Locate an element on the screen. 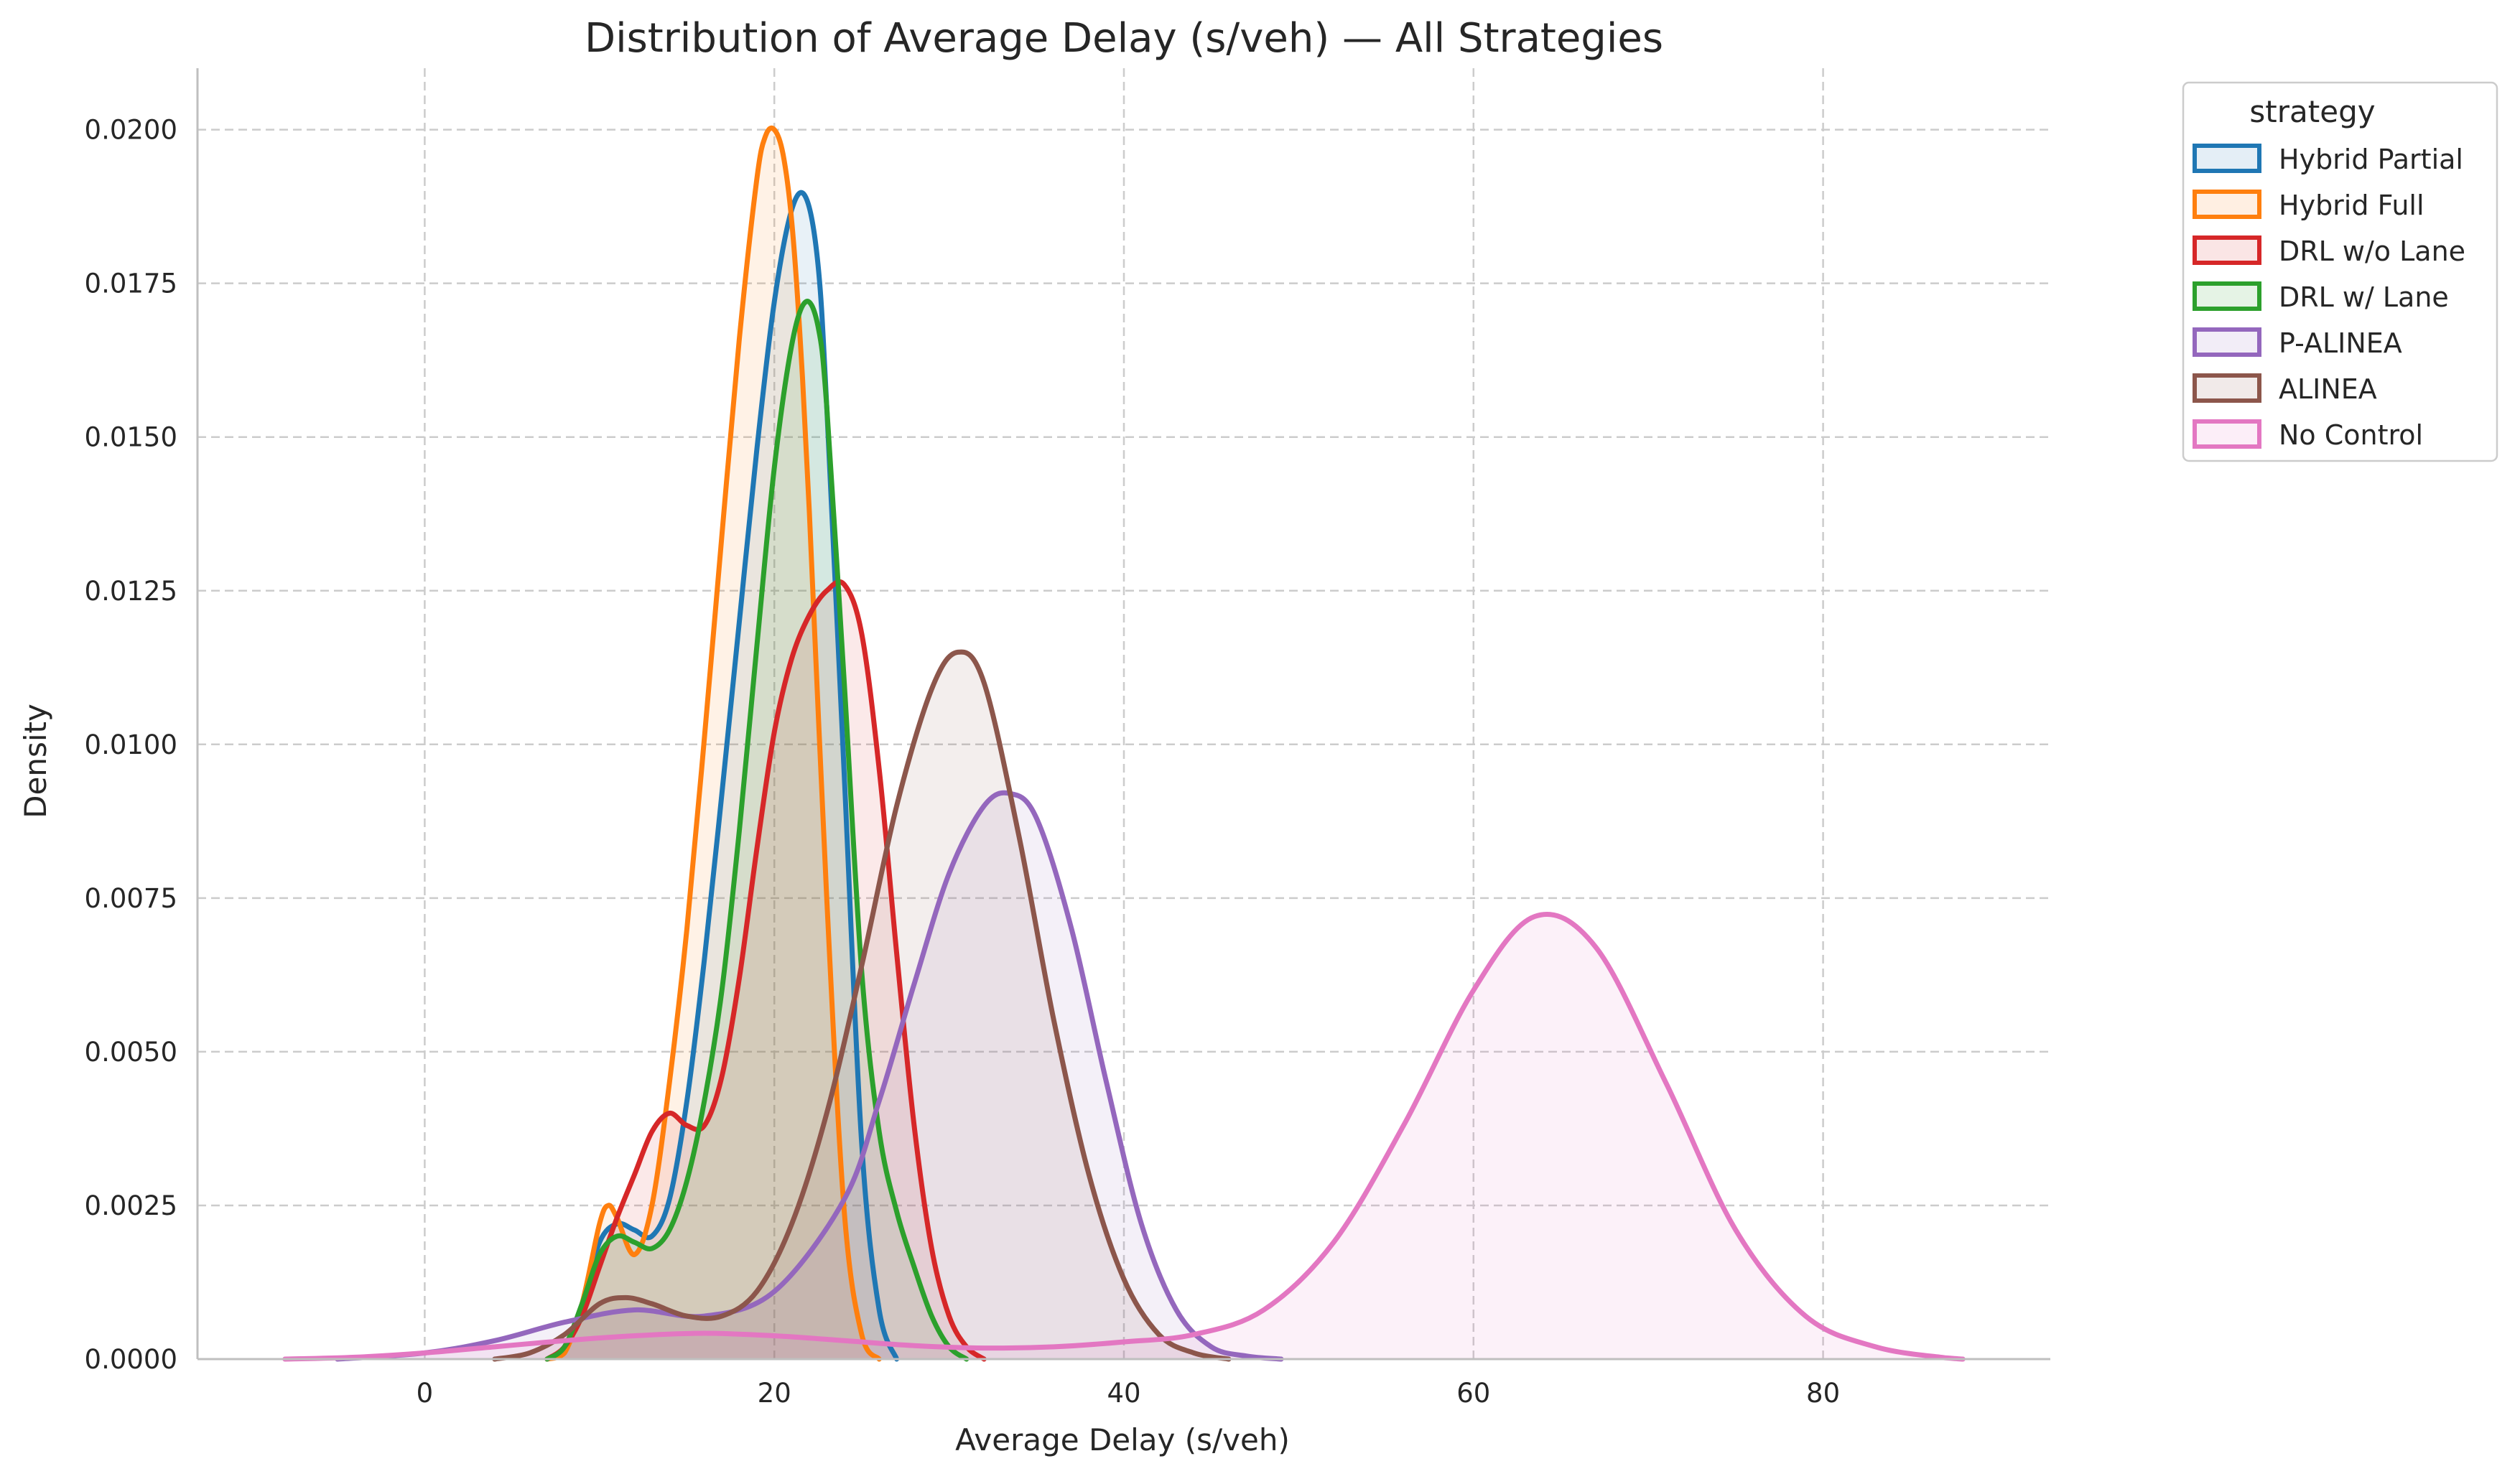 The height and width of the screenshot is (1479, 2520). y-tick-label: 0.0075 is located at coordinates (131, 898).